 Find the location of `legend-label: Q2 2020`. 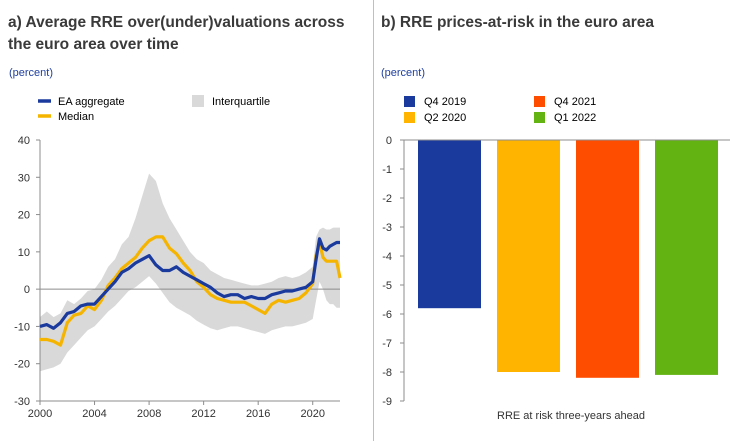

legend-label: Q2 2020 is located at coordinates (445, 118).